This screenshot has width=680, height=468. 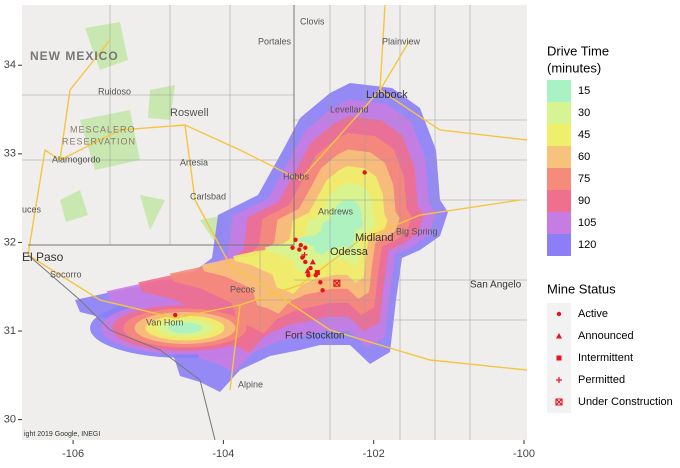 I want to click on y-tick-label: 30, so click(x=10, y=420).